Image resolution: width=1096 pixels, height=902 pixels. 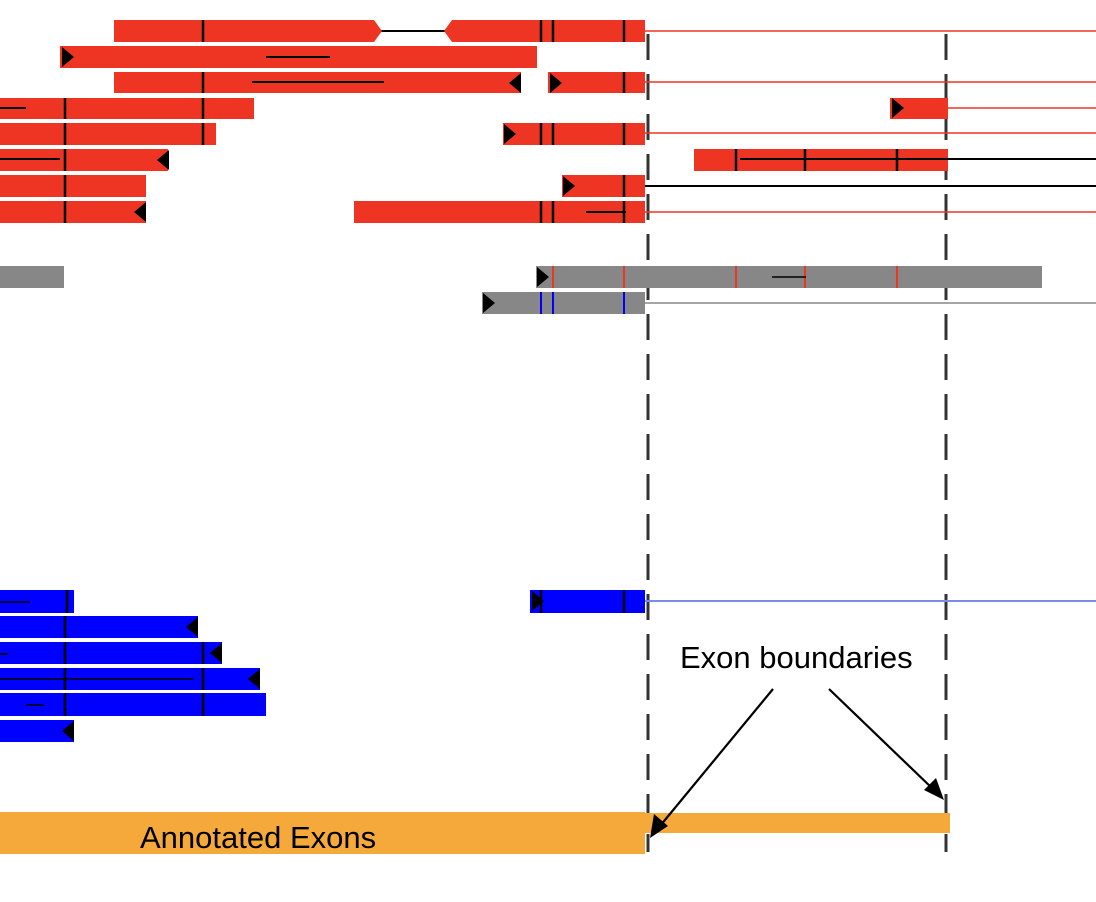 I want to click on annotated-exons-label: Annotated Exons, so click(x=258, y=837).